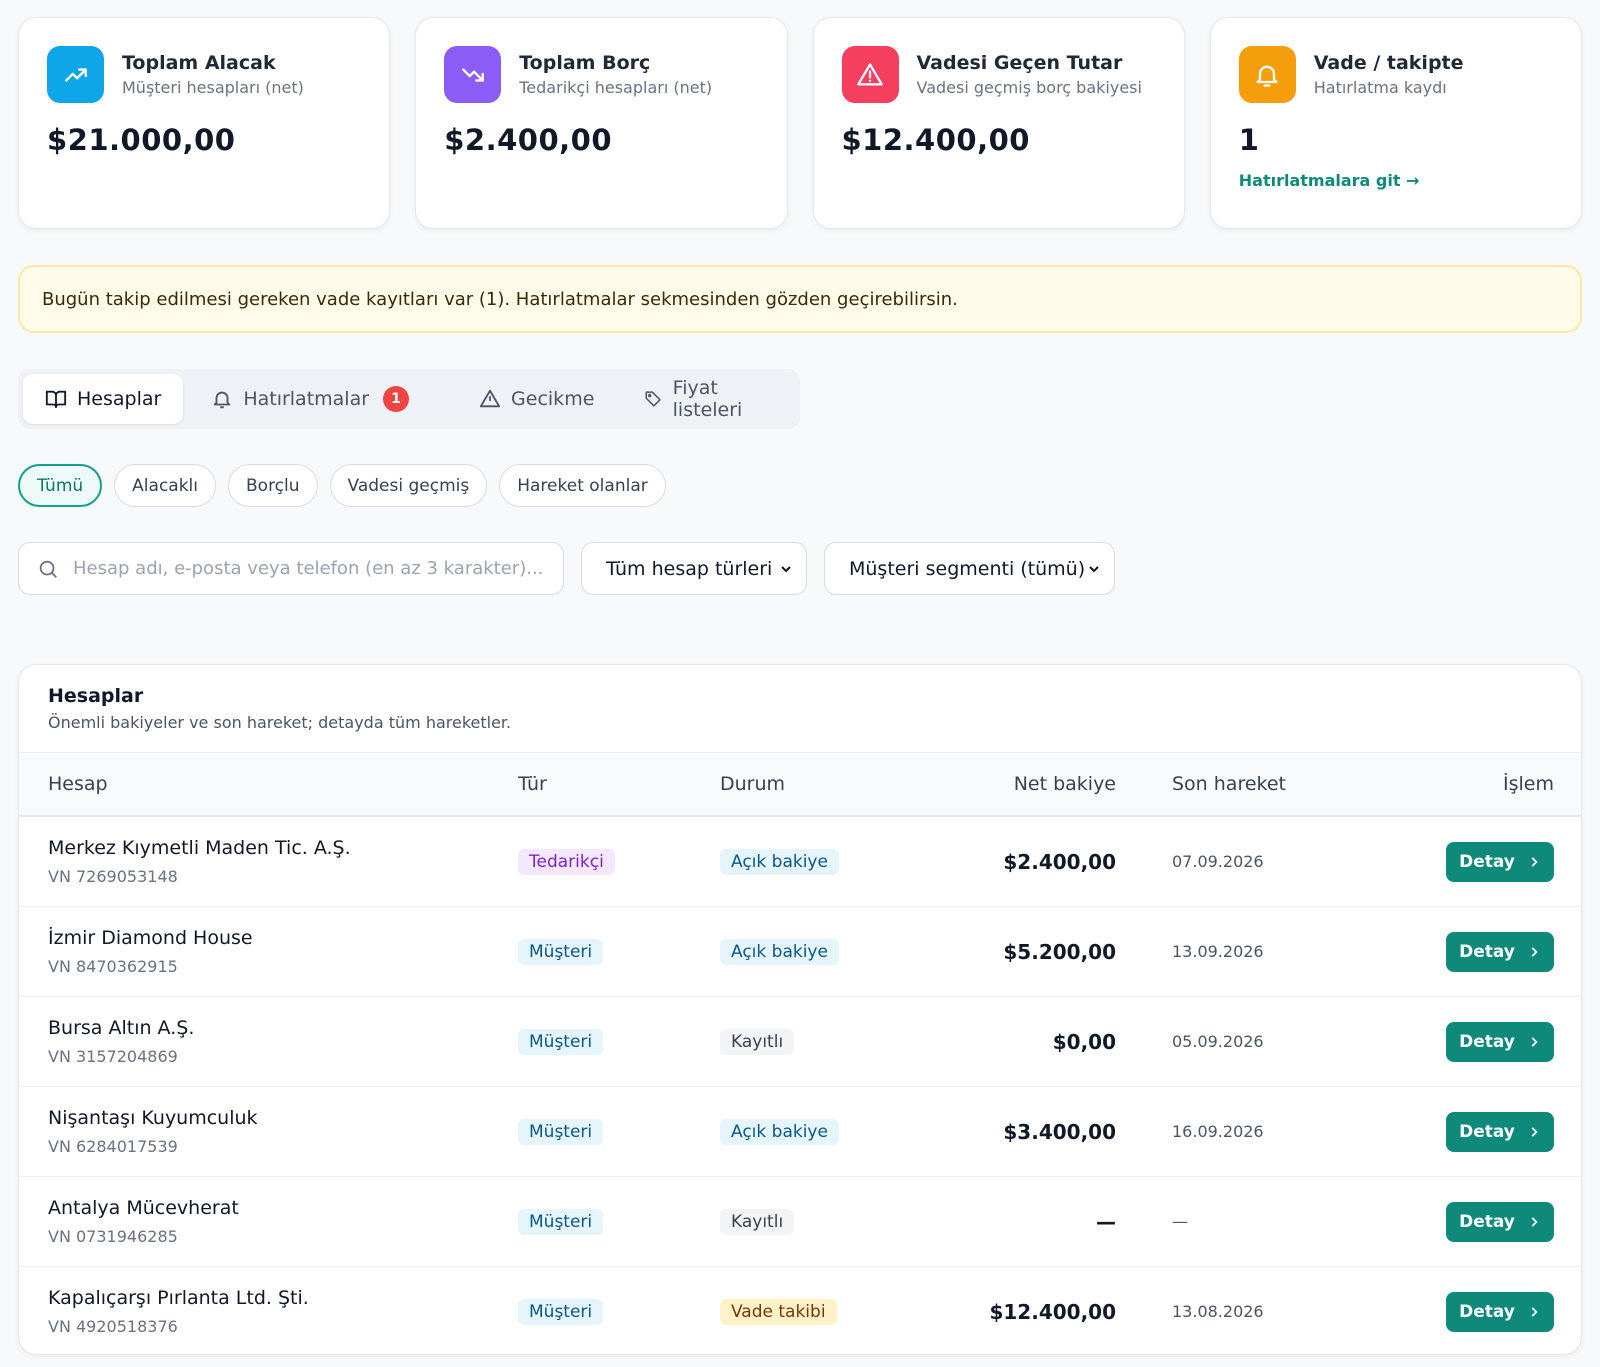 This screenshot has height=1367, width=1600. What do you see at coordinates (532, 784) in the screenshot?
I see `column-header: Tür` at bounding box center [532, 784].